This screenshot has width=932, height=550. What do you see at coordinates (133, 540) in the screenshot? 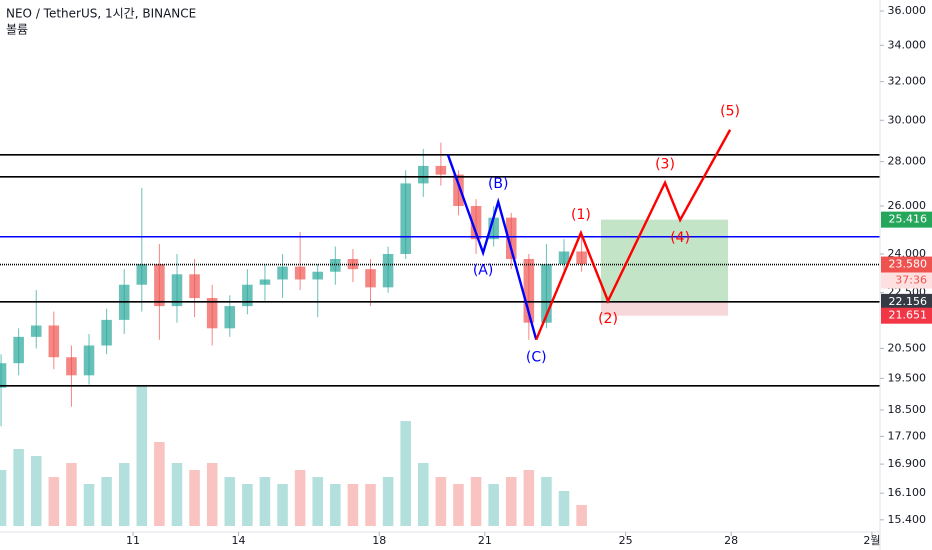
I see `x-tick-label: 11` at bounding box center [133, 540].